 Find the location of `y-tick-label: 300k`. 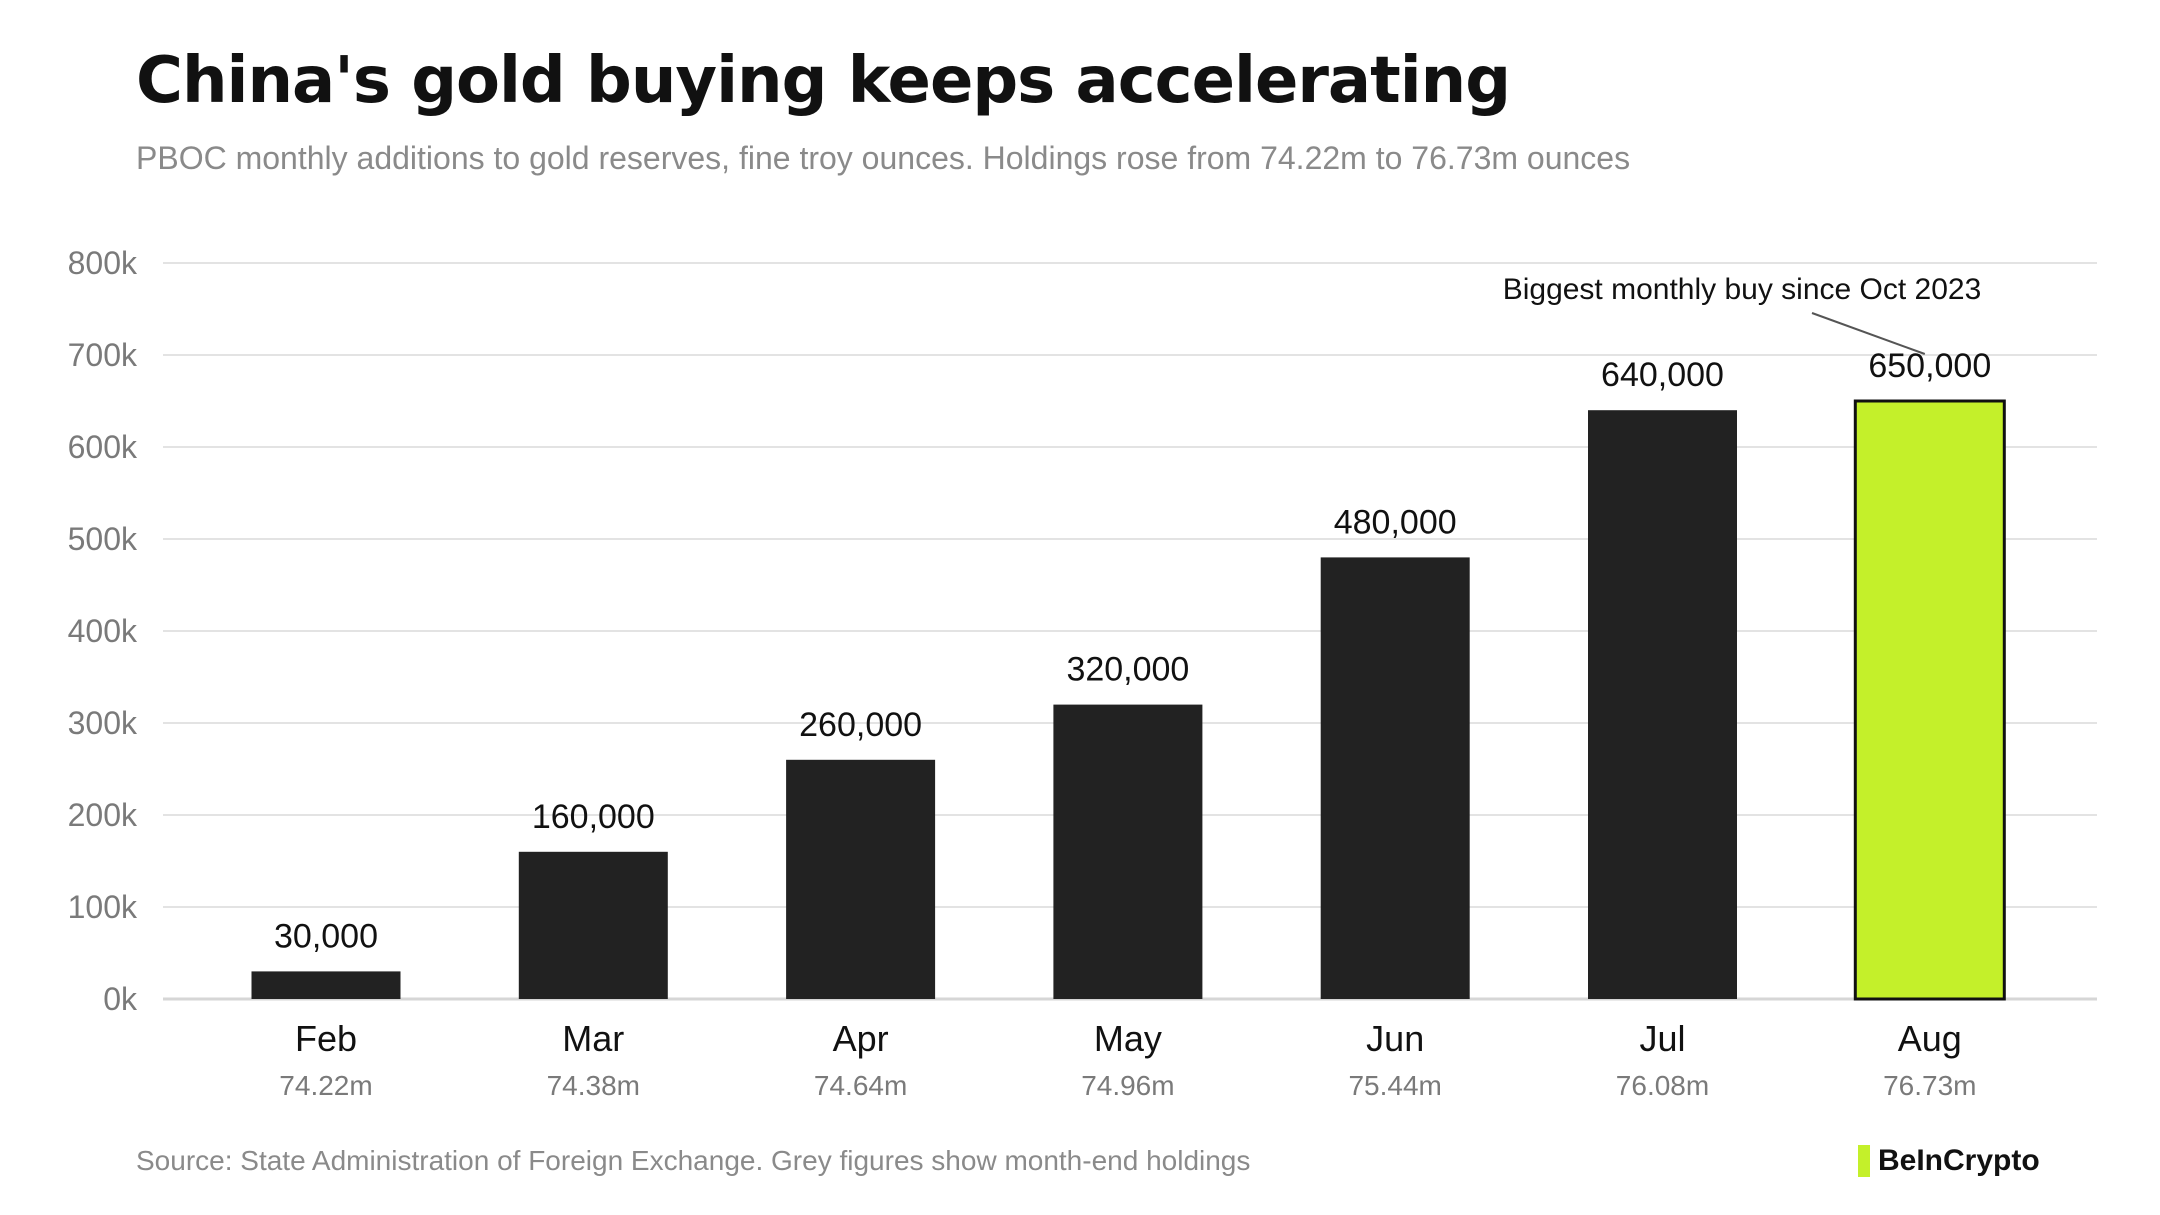

y-tick-label: 300k is located at coordinates (103, 723).